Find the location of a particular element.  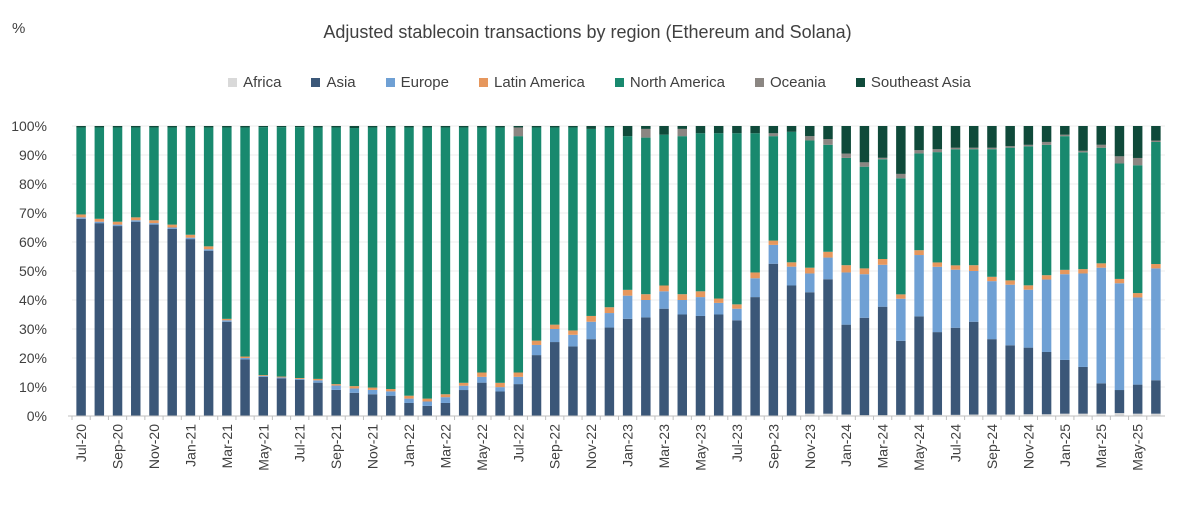

legend-item-africa: Africa is located at coordinates (254, 82).